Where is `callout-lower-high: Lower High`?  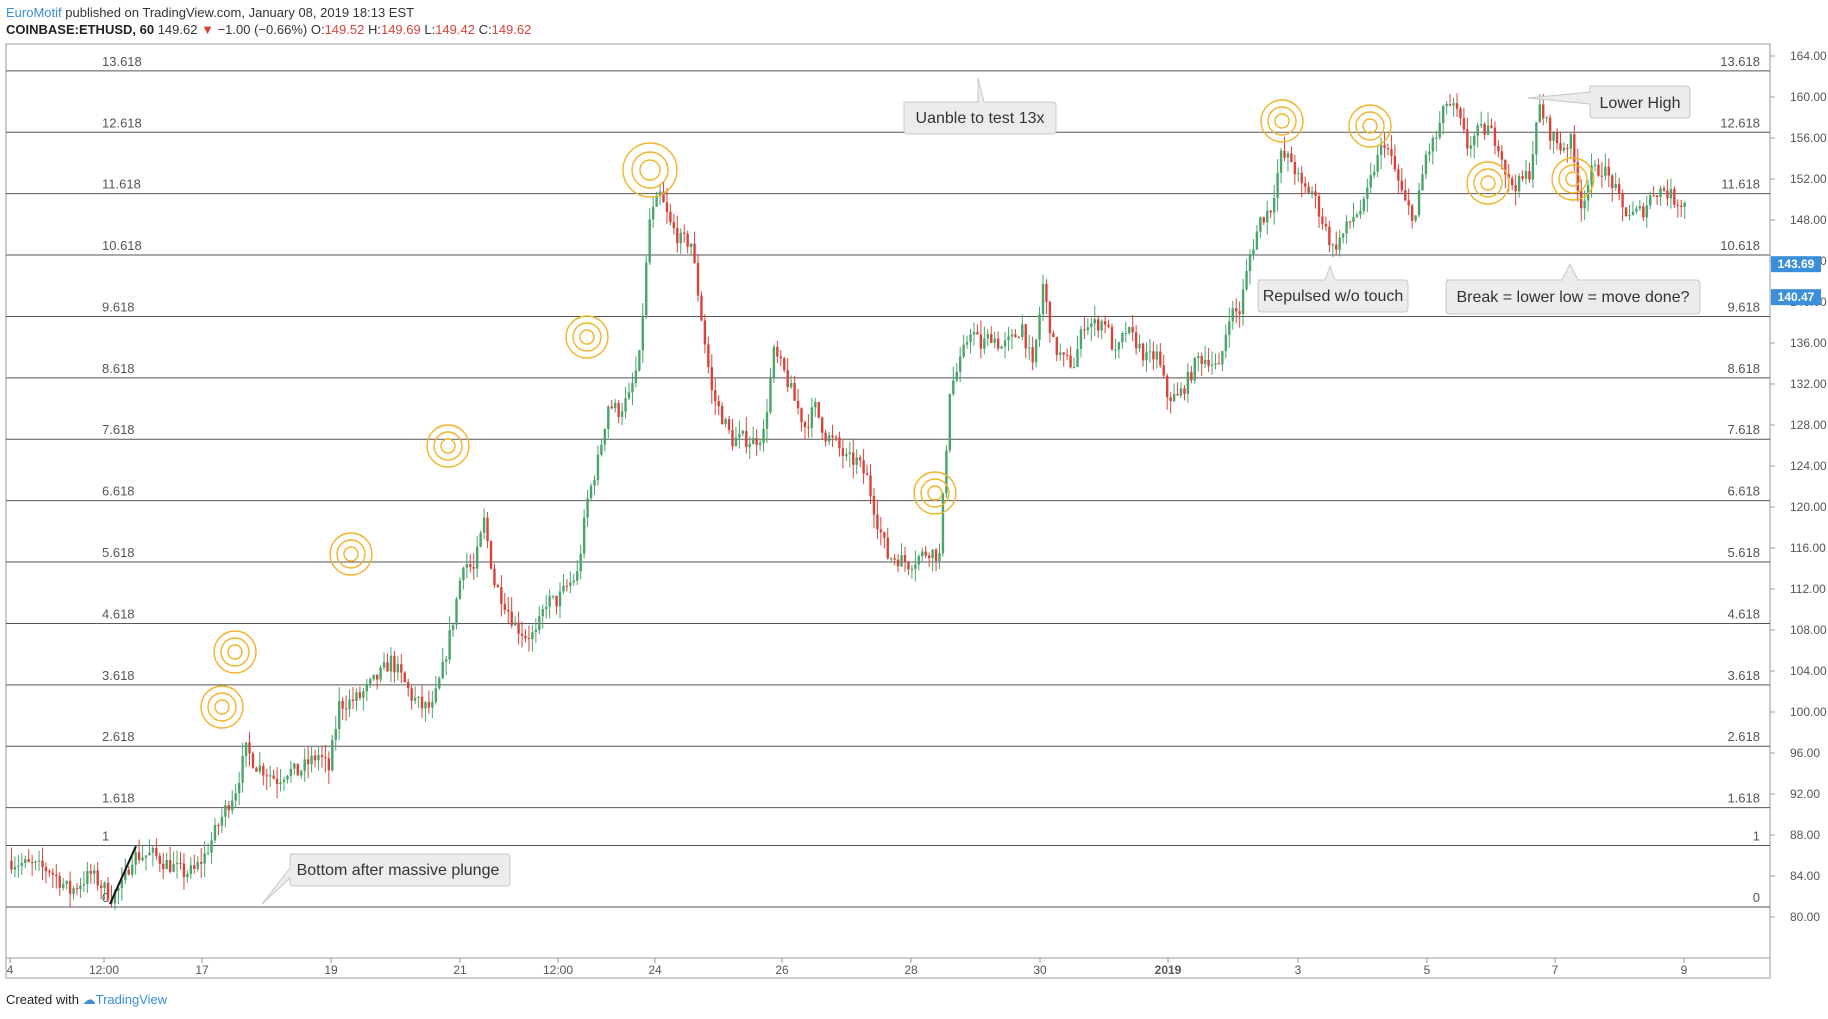
callout-lower-high: Lower High is located at coordinates (1609, 102).